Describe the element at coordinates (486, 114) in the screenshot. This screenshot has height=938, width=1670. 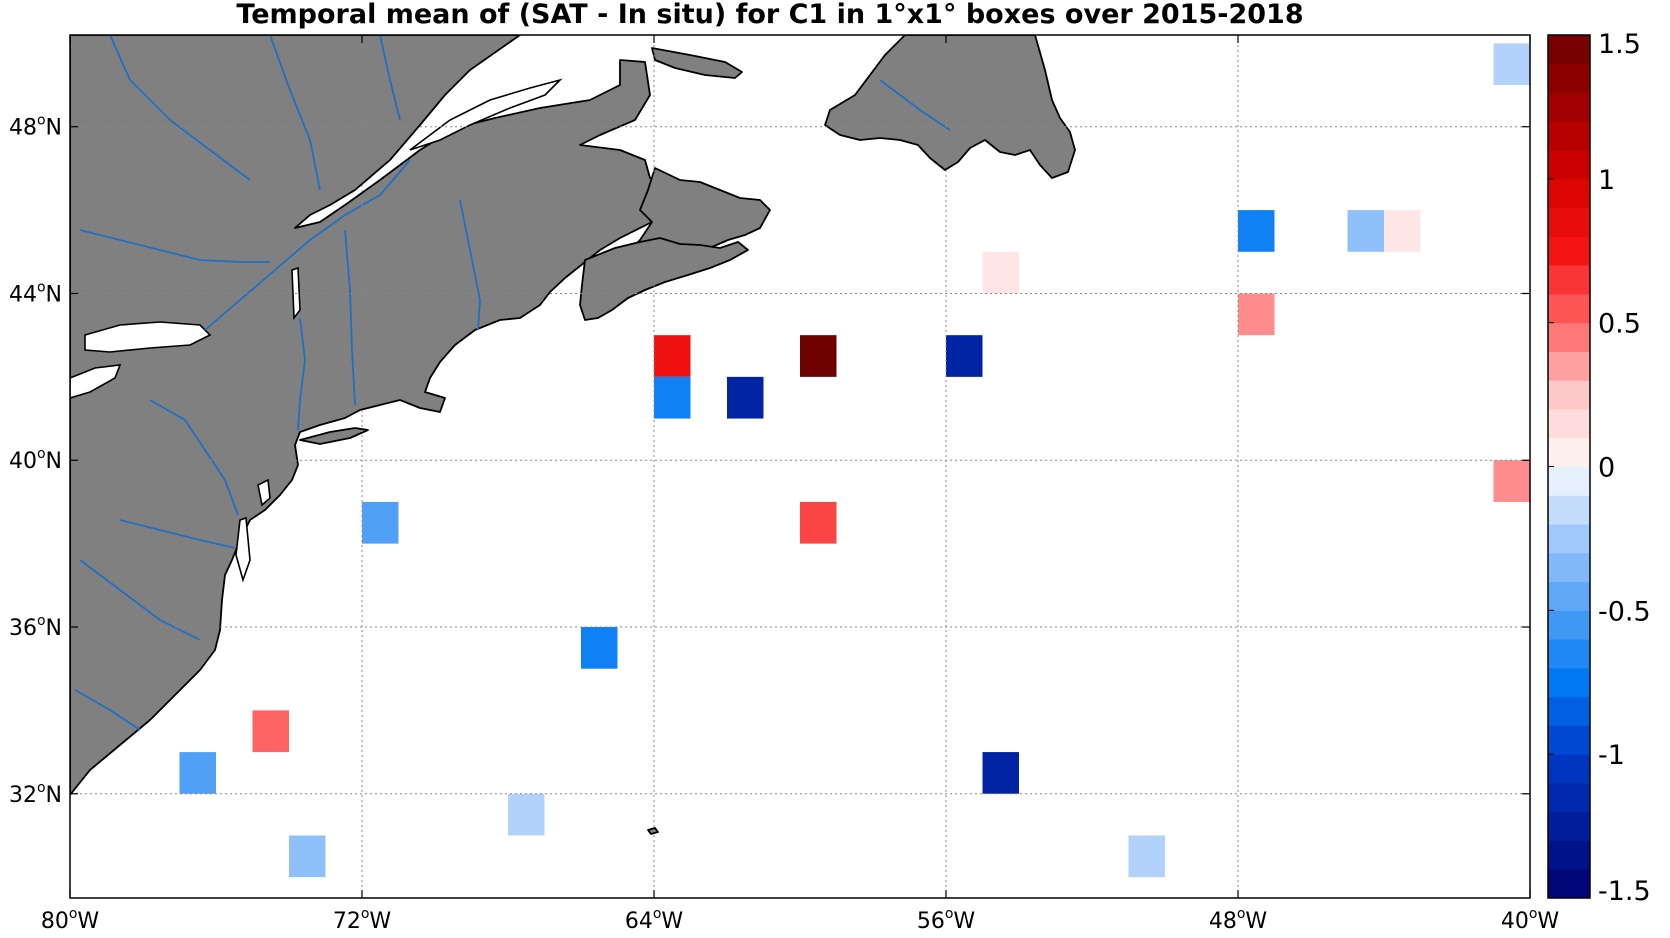
I see `st-lawrence-estuary` at that location.